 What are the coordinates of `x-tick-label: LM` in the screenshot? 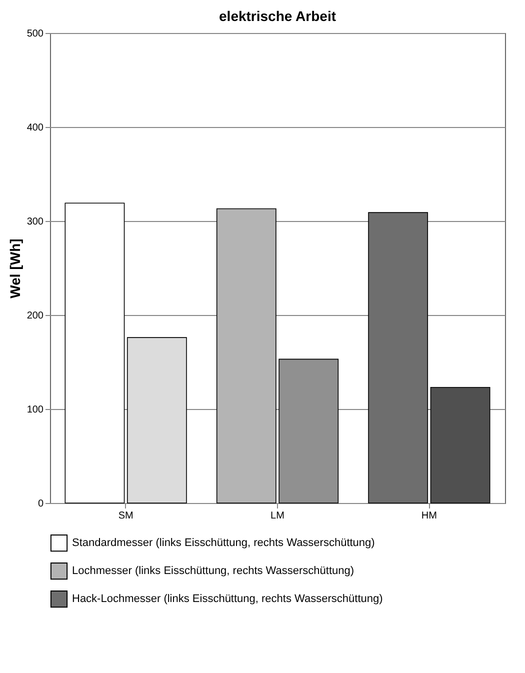 It's located at (277, 516).